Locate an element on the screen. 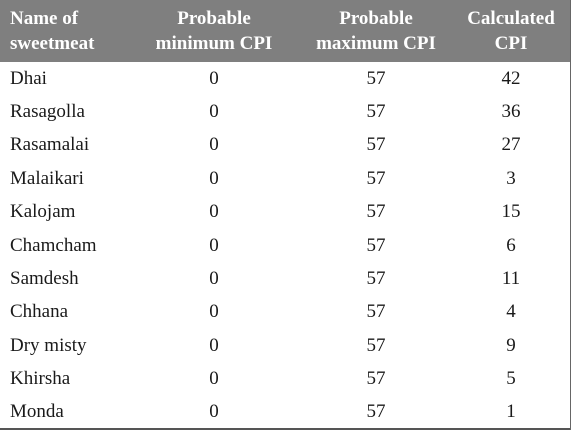 The width and height of the screenshot is (571, 430). cell-calculated-cpi: 1 is located at coordinates (511, 412).